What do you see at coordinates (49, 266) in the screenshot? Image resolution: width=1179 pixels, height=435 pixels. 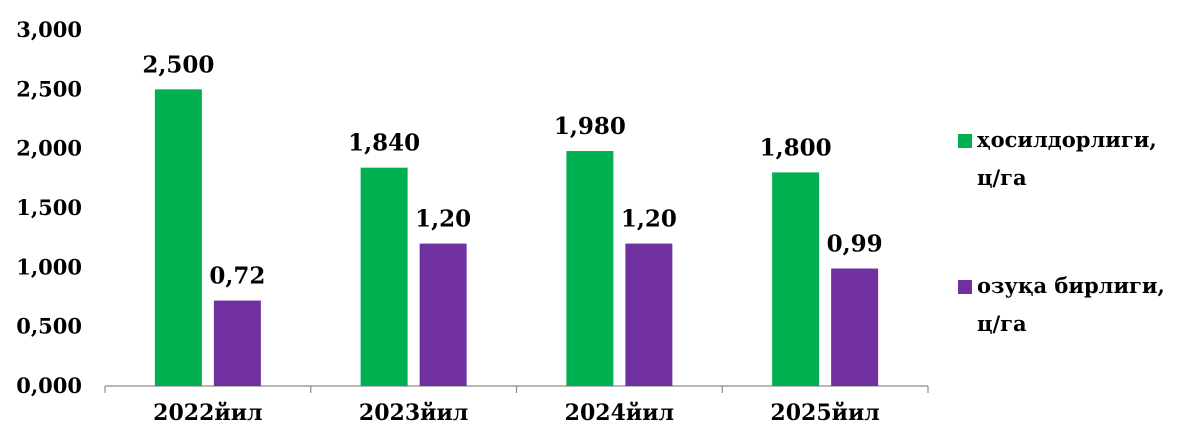 I see `y-tick-label: 1,000` at bounding box center [49, 266].